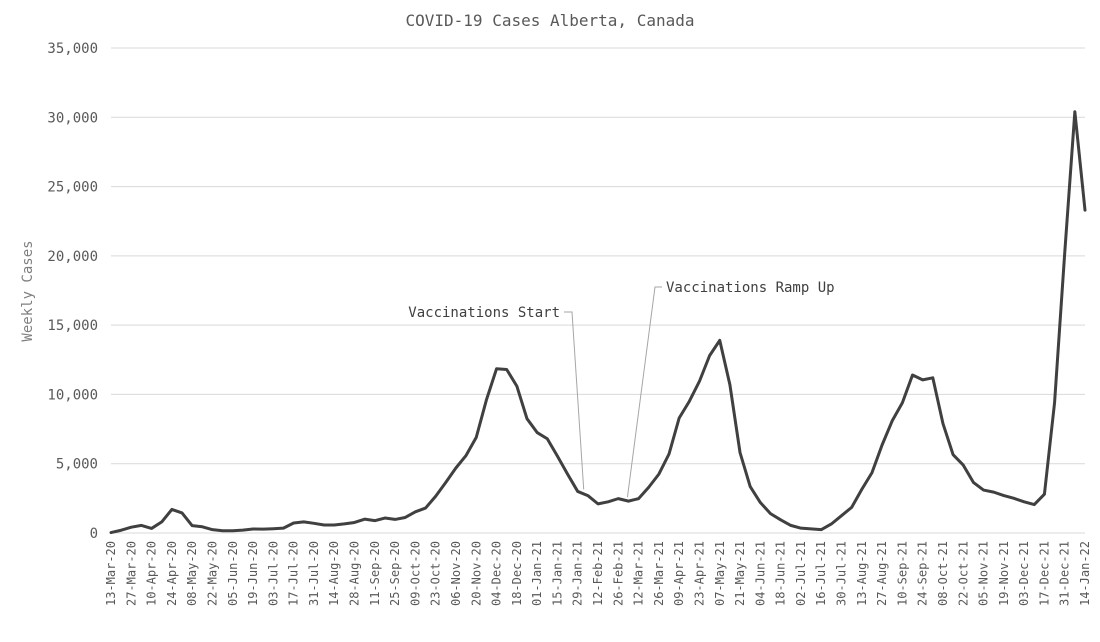 This screenshot has height=642, width=1100. I want to click on x-tick-label: 08-Oct-21, so click(943, 573).